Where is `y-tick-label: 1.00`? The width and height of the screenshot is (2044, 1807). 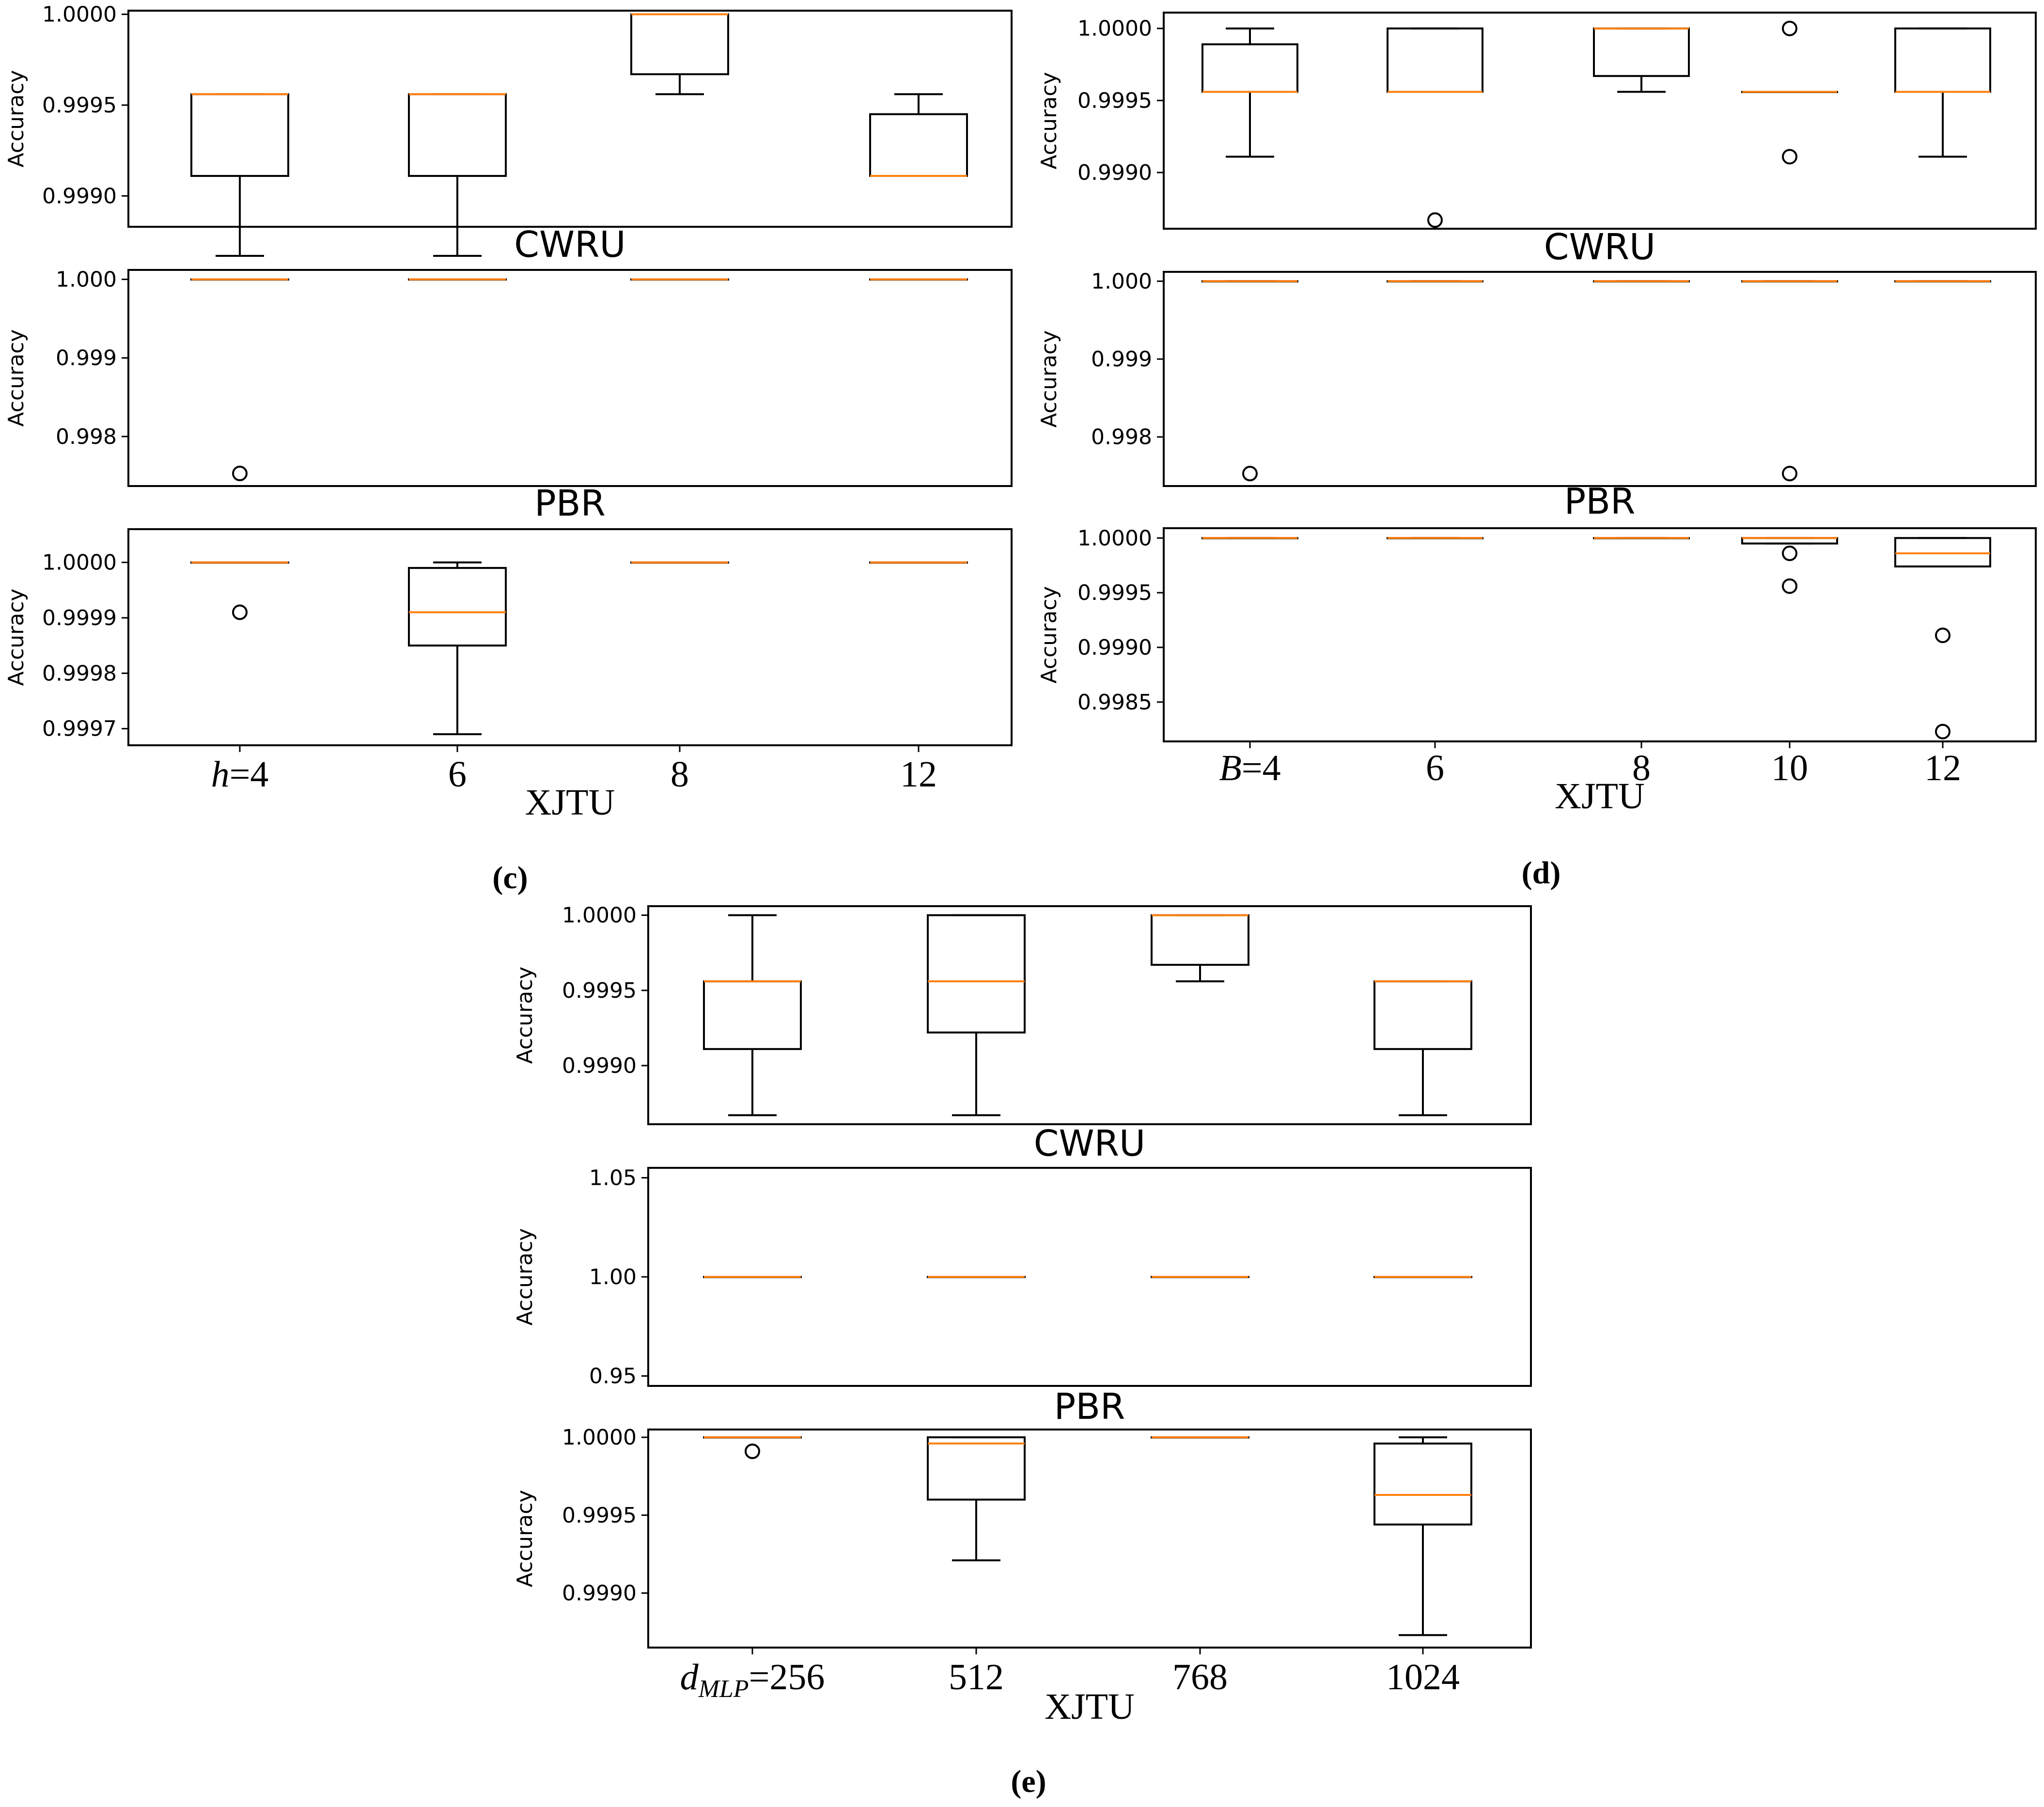
y-tick-label: 1.00 is located at coordinates (613, 1277).